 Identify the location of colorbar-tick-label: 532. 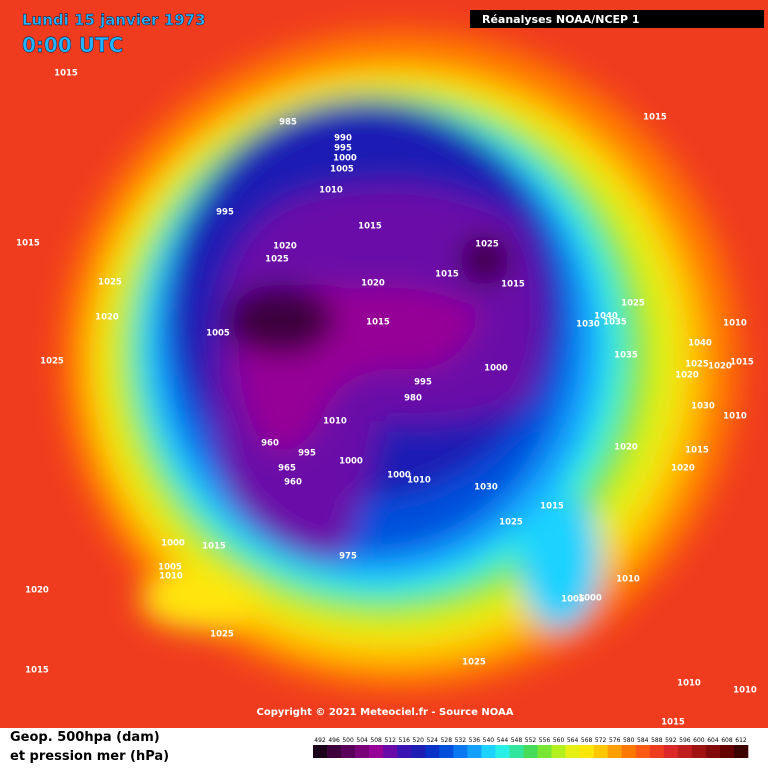
(461, 740).